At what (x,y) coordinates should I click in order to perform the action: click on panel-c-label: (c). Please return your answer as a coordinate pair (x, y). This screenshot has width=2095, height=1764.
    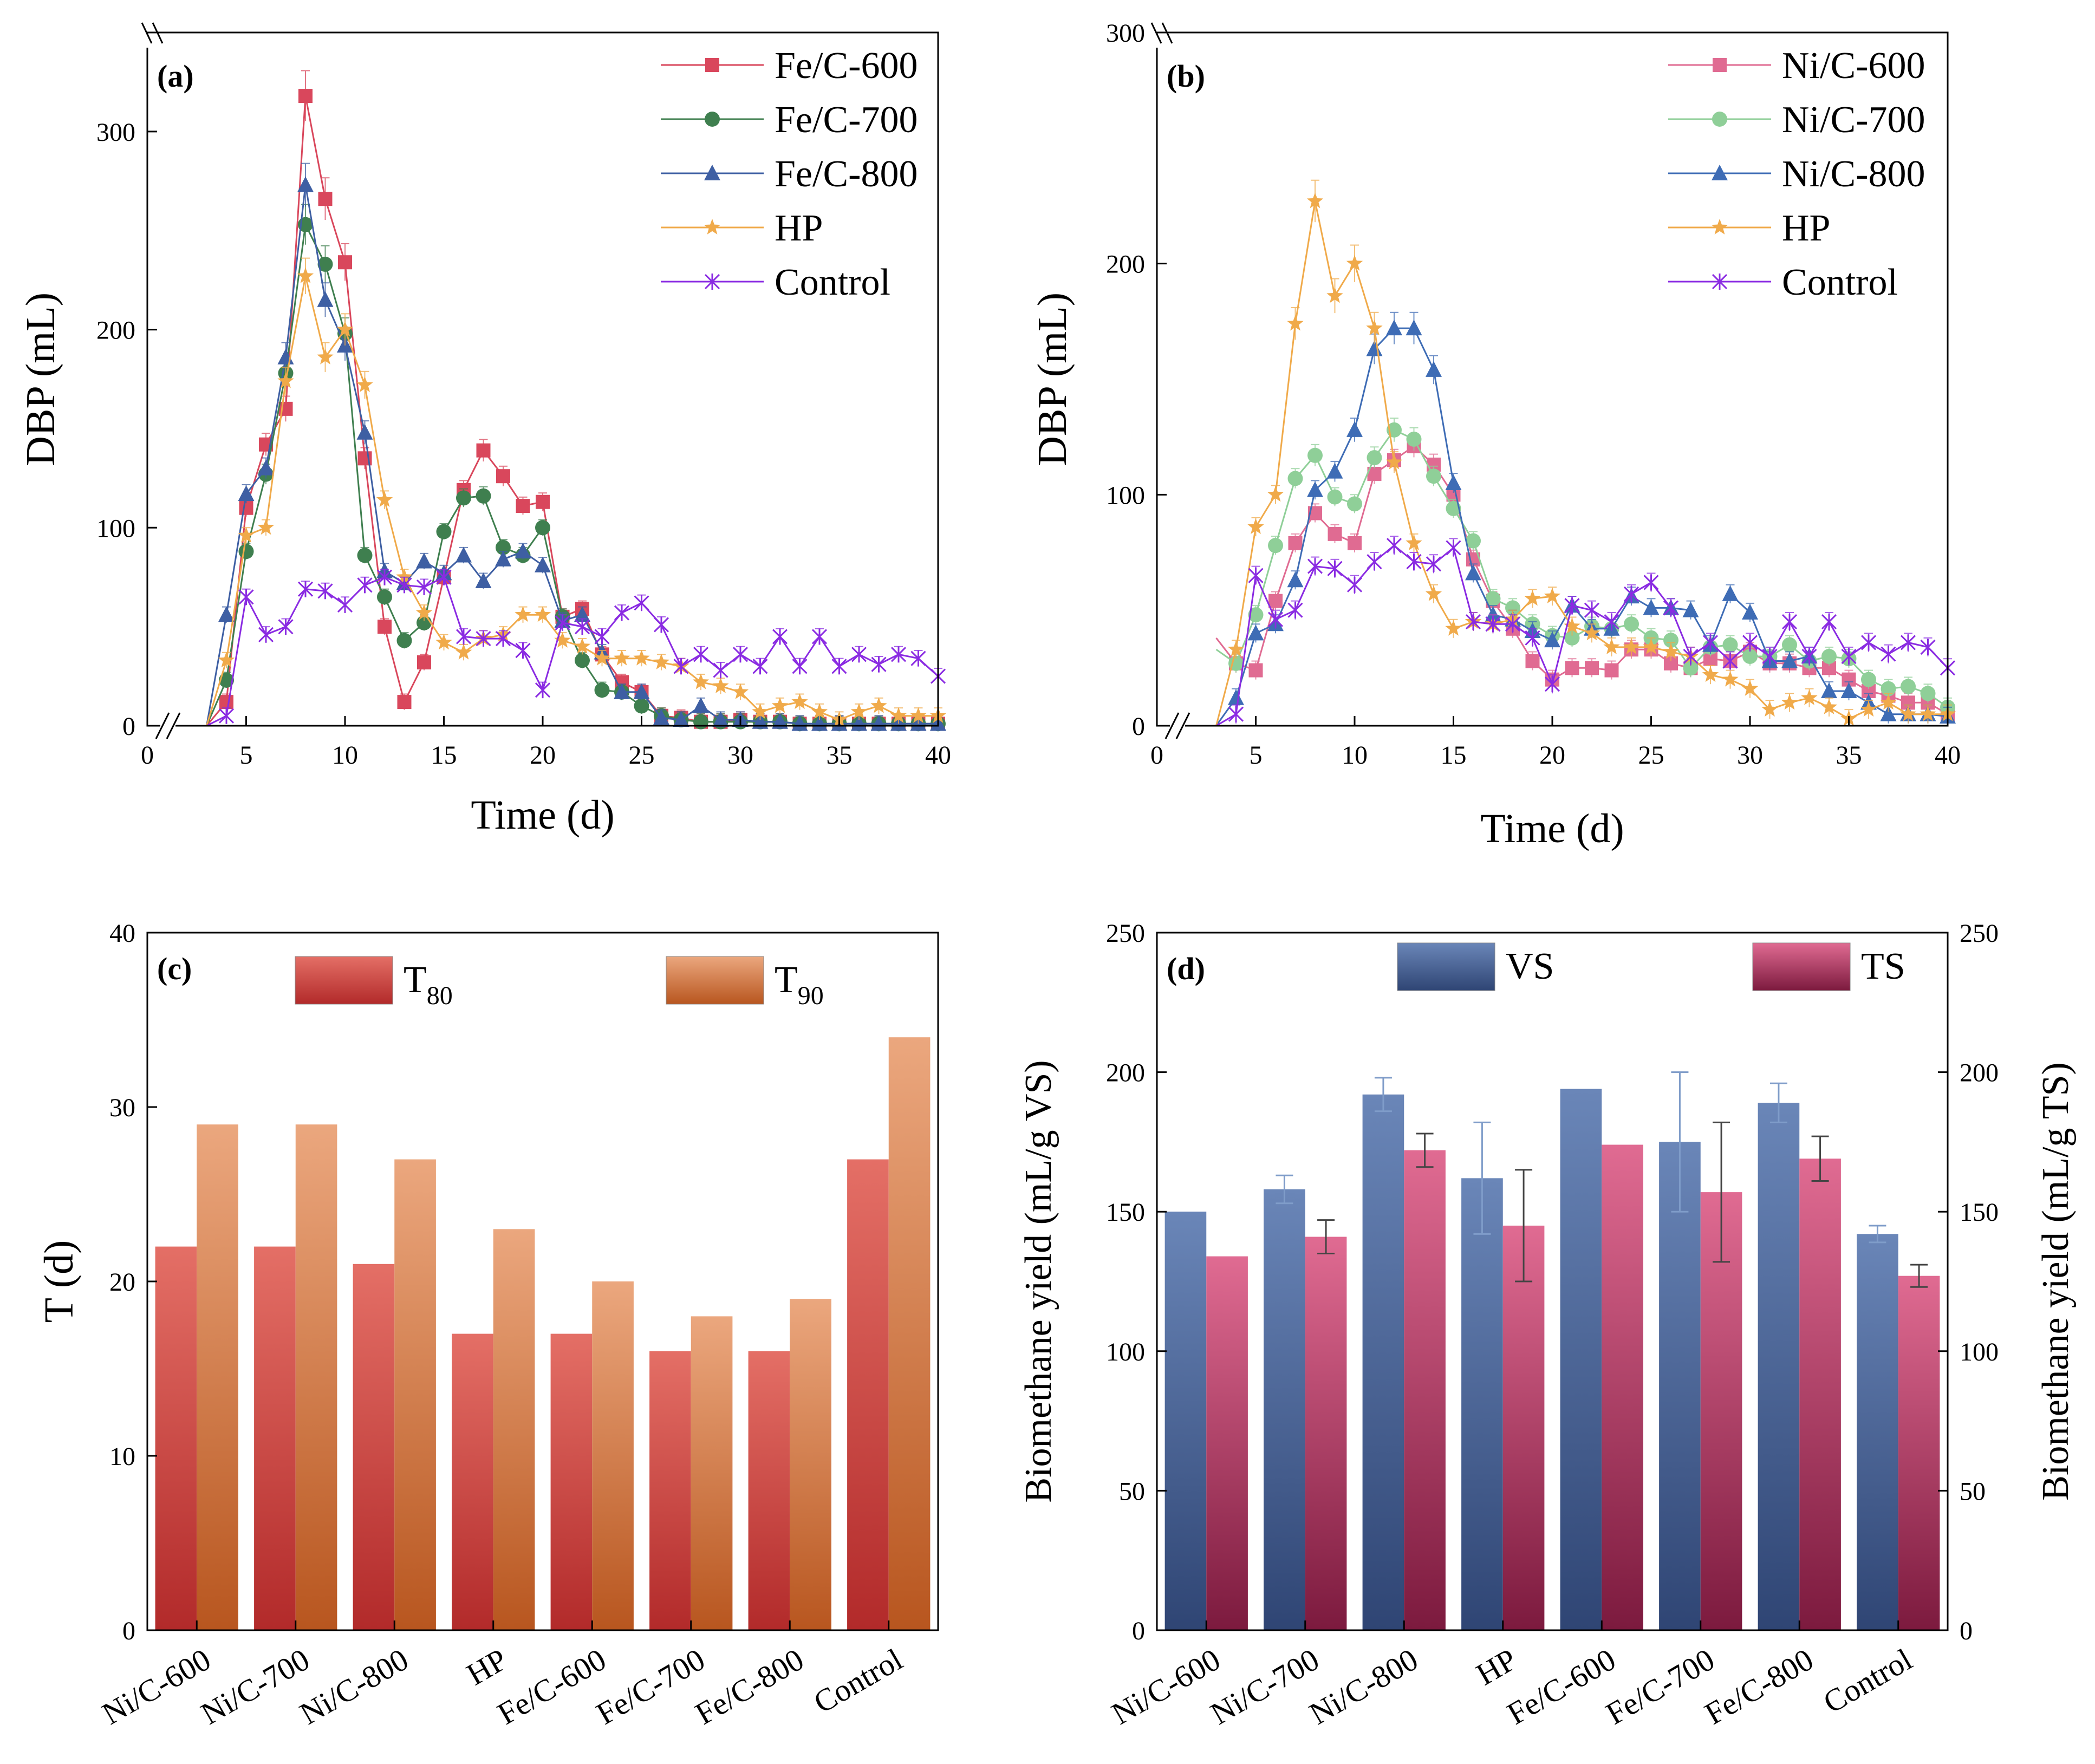
    Looking at the image, I should click on (174, 968).